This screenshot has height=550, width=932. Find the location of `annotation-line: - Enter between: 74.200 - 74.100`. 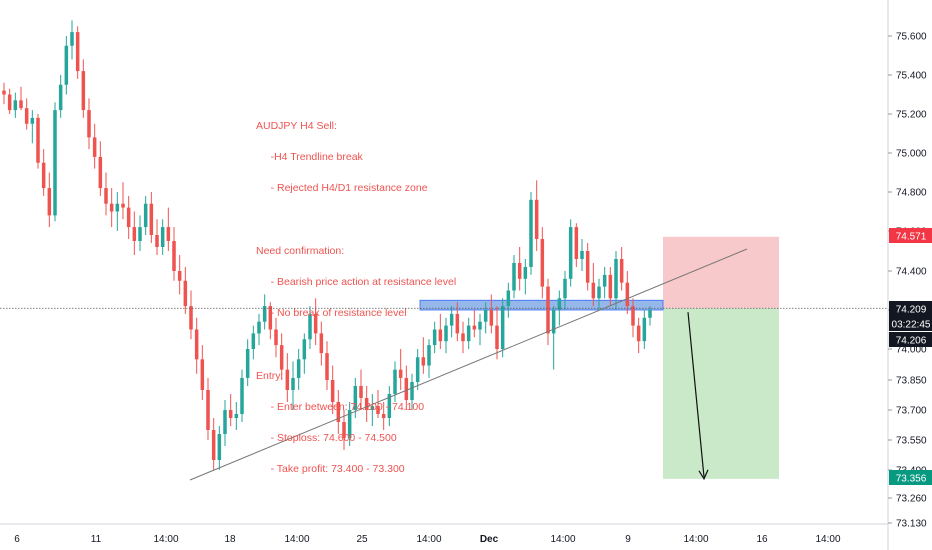

annotation-line: - Enter between: 74.200 - 74.100 is located at coordinates (340, 406).